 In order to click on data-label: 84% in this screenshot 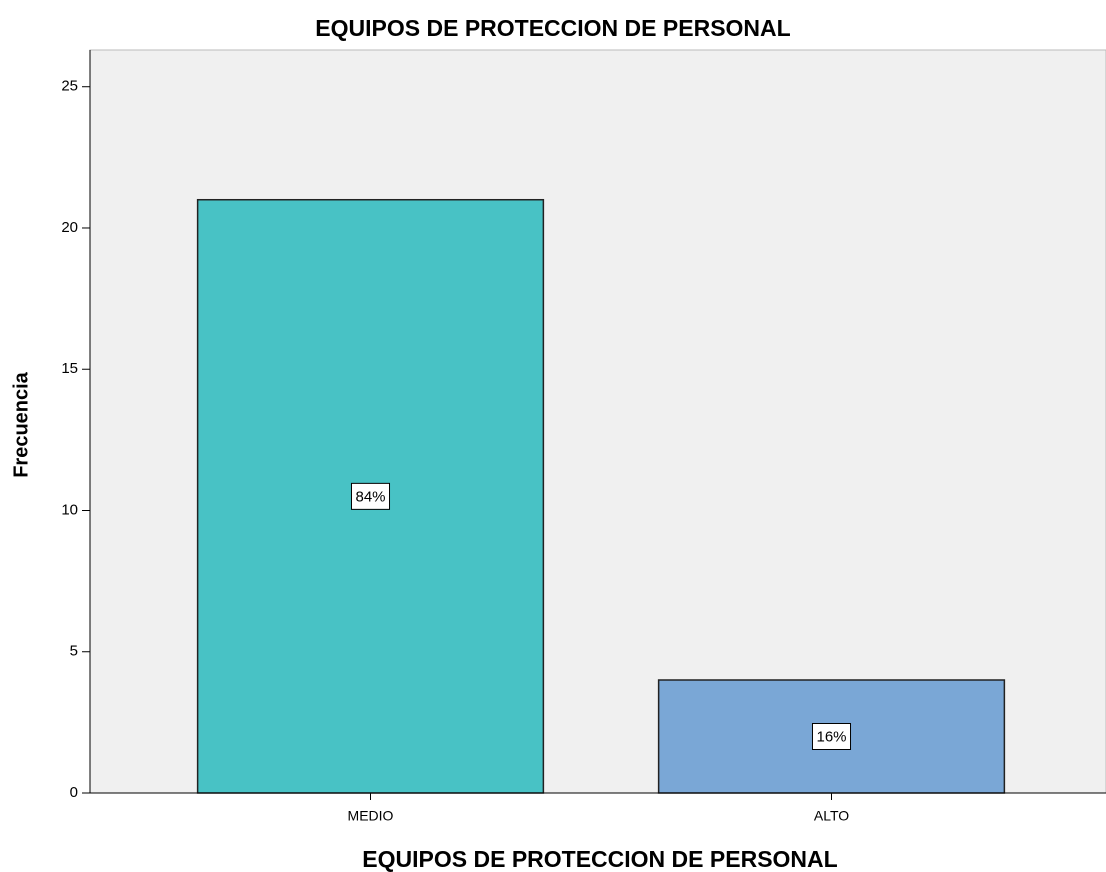, I will do `click(370, 496)`.